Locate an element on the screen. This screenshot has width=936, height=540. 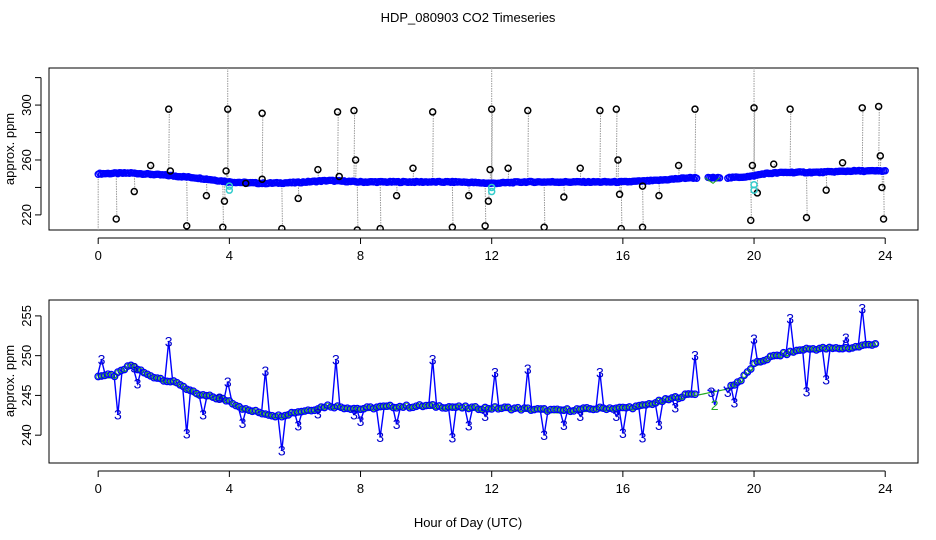
averaged-point-inner is located at coordinates (751, 369).